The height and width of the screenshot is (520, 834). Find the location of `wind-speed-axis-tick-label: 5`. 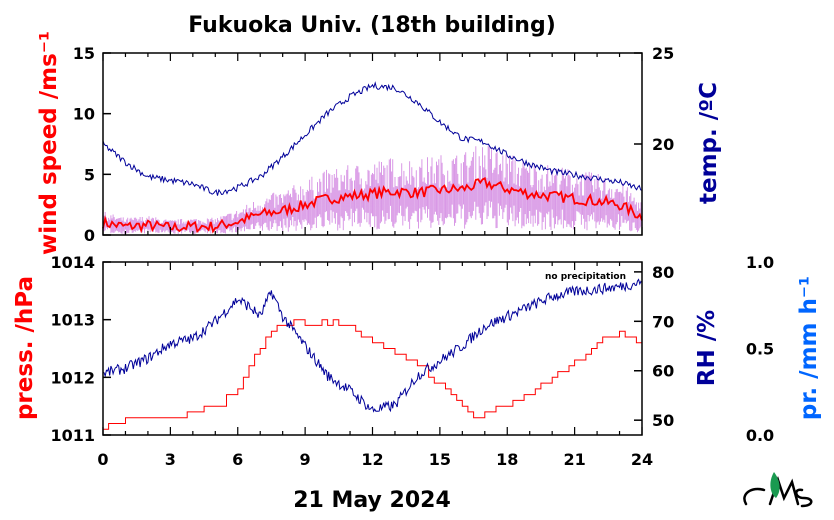

wind-speed-axis-tick-label: 5 is located at coordinates (89, 174).